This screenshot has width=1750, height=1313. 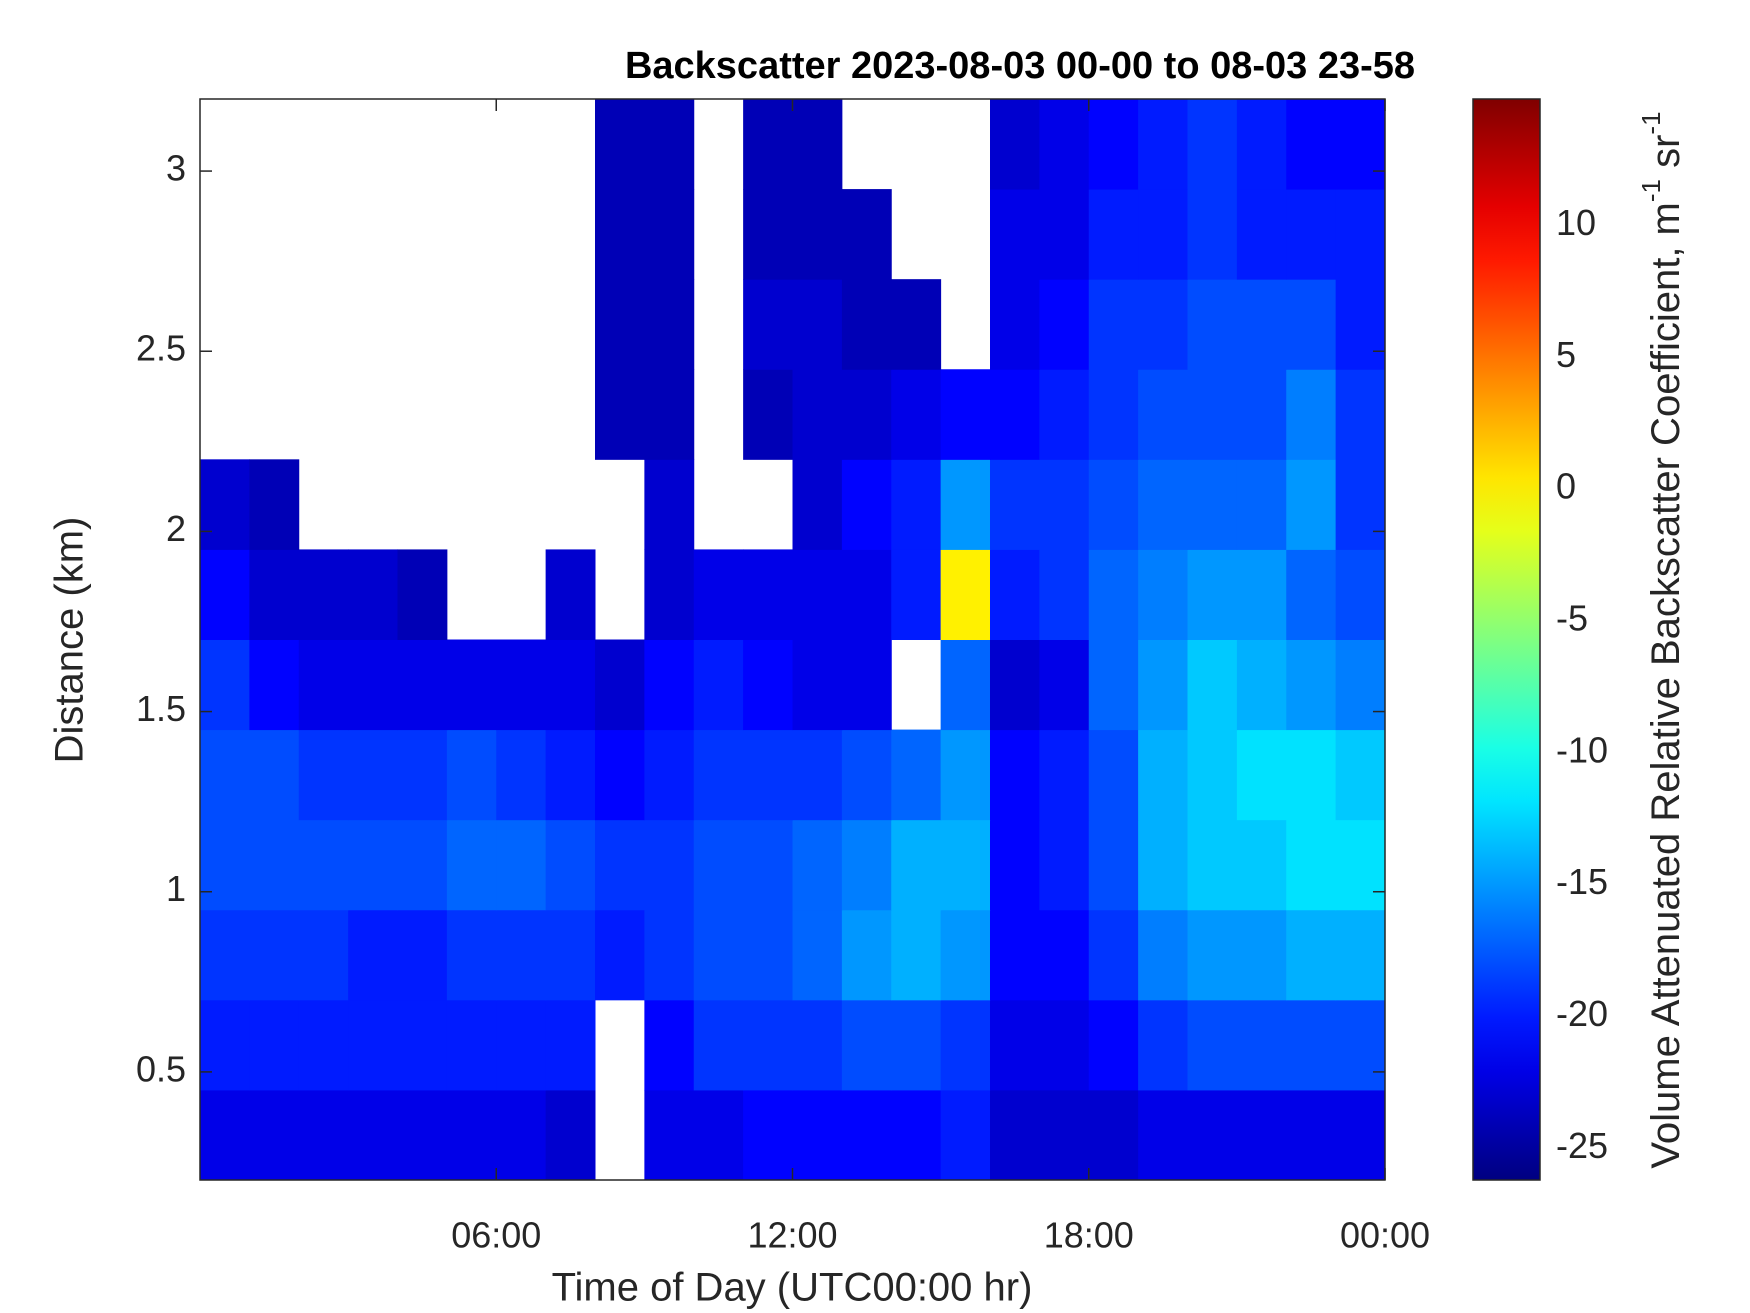 I want to click on y-tick-label: 2.5, so click(x=161, y=348).